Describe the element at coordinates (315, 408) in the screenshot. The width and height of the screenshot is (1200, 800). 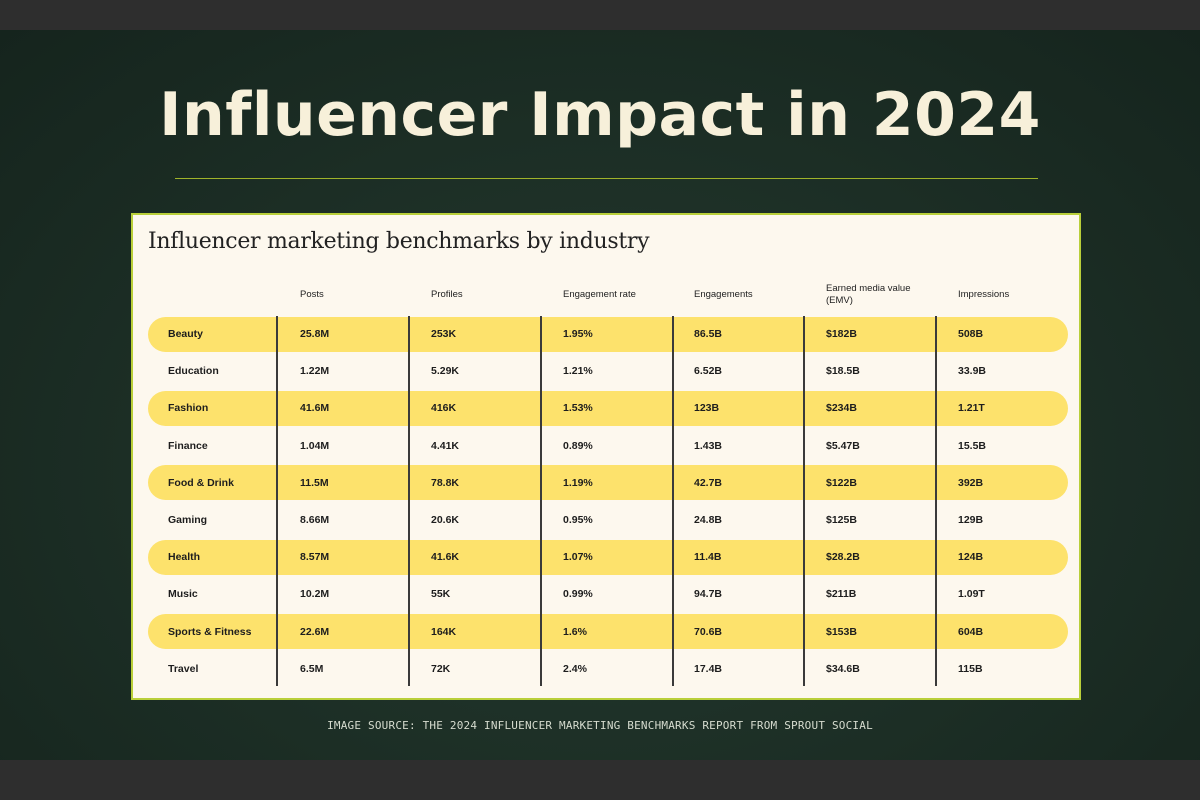
I see `table-cell: 41.6M` at that location.